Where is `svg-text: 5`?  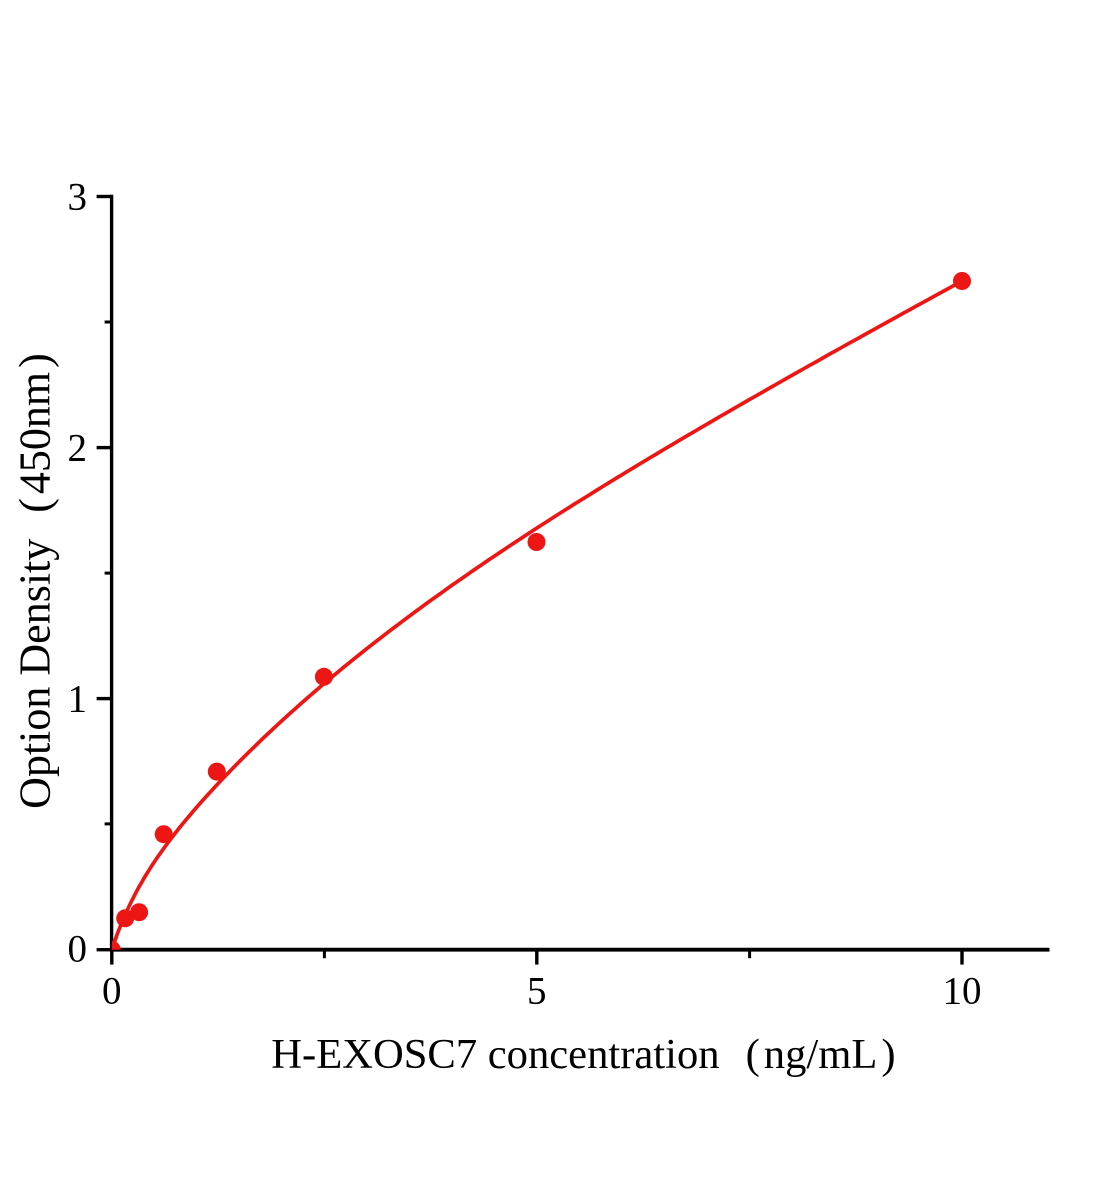 svg-text: 5 is located at coordinates (537, 991).